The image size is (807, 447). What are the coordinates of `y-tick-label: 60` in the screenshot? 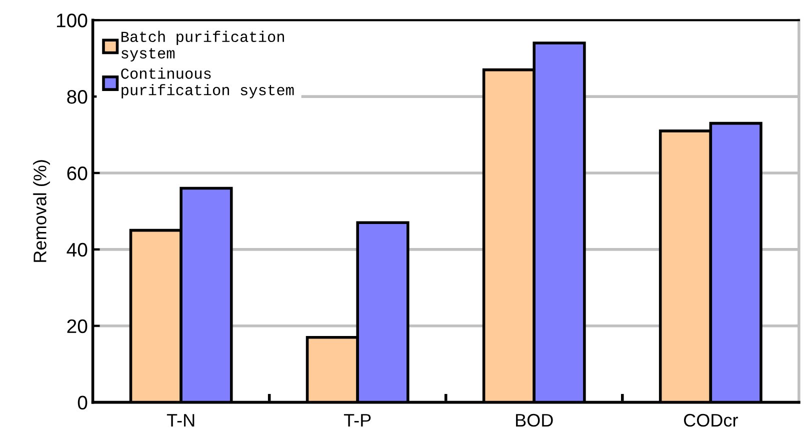 It's located at (77, 173).